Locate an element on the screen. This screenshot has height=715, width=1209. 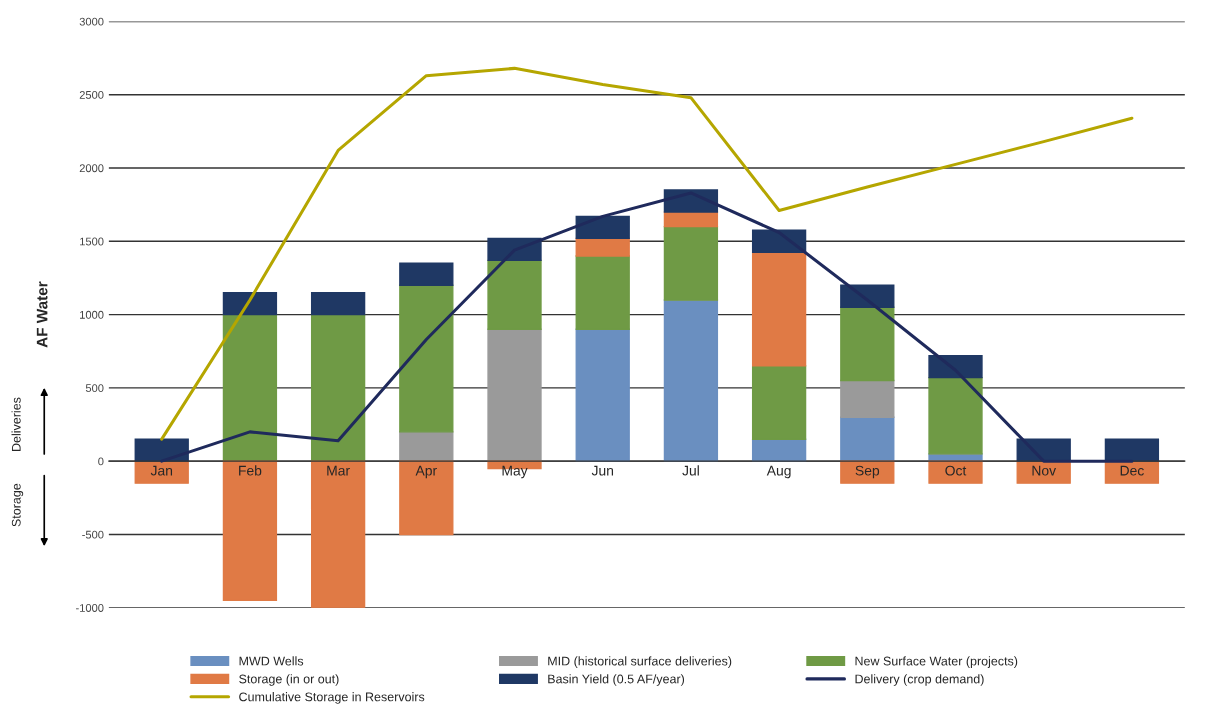
x-tick-label: Dec is located at coordinates (1132, 470).